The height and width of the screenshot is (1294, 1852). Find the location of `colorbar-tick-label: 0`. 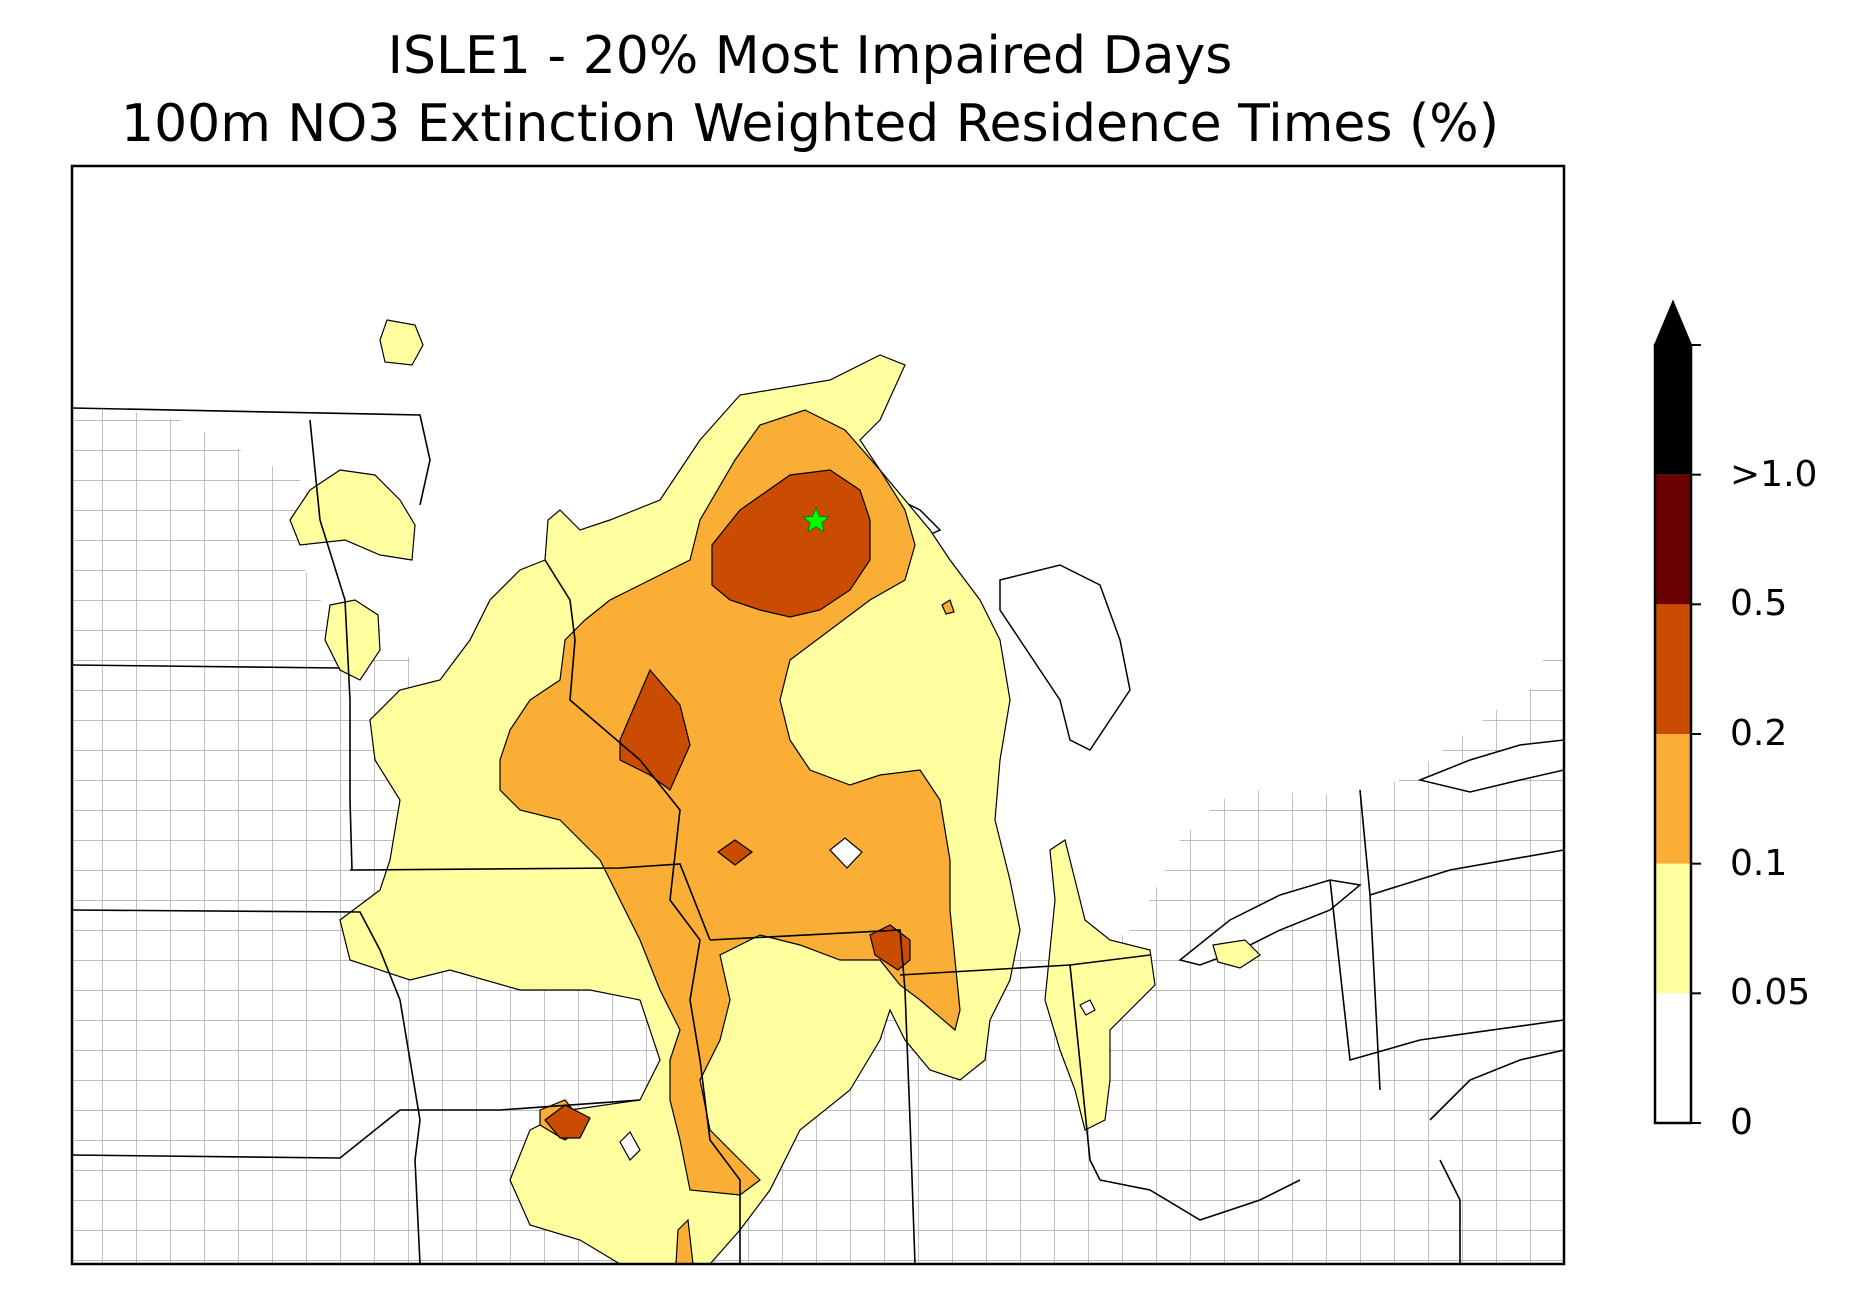

colorbar-tick-label: 0 is located at coordinates (1741, 1122).